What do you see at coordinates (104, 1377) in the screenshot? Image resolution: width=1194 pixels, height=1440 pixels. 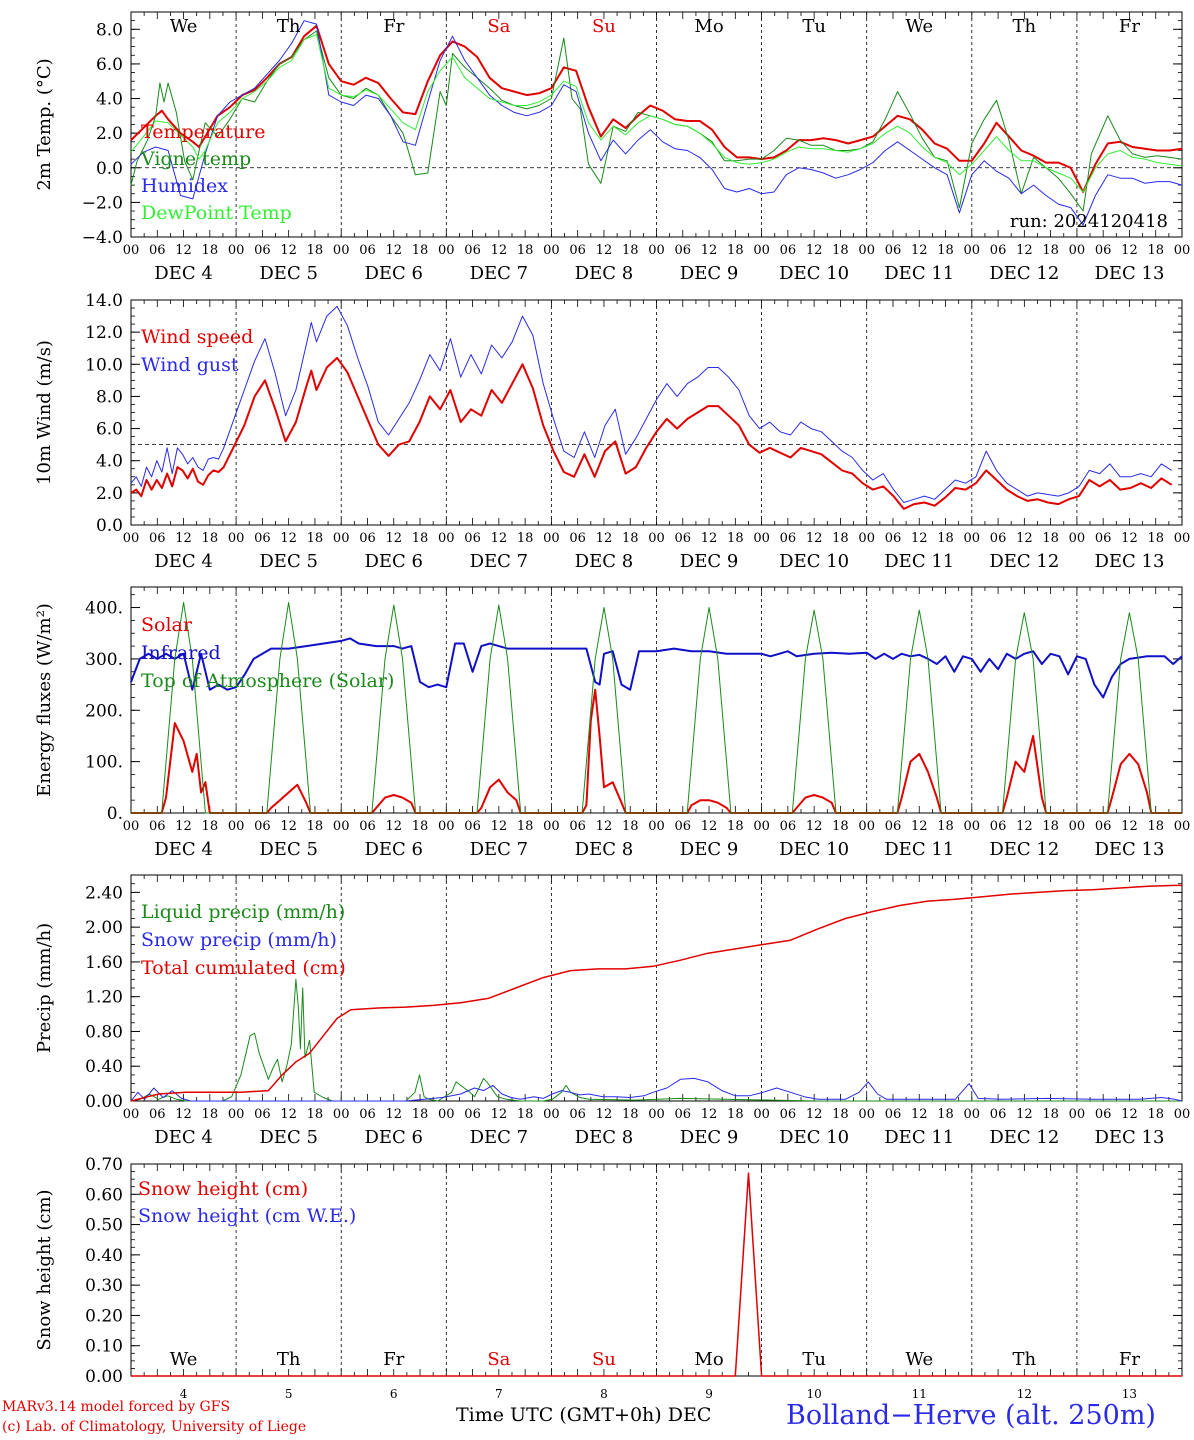 I see `panel5-y-tick-label: 0.00` at bounding box center [104, 1377].